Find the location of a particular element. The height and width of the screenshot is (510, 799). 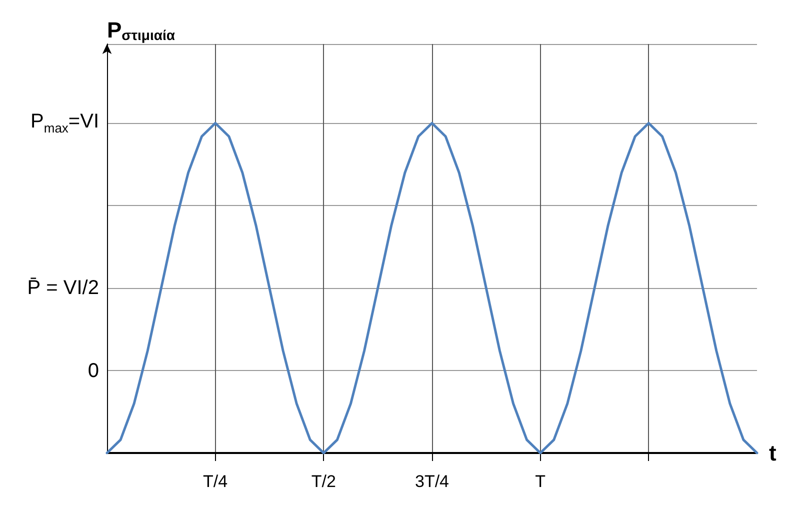

y-axis-title: Pστιμιαία is located at coordinates (141, 30).